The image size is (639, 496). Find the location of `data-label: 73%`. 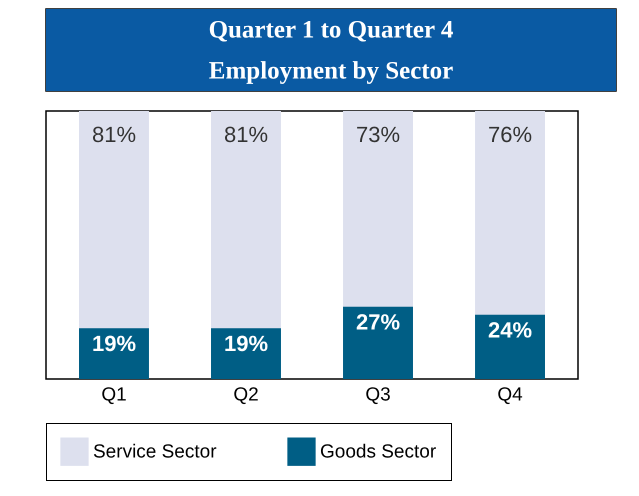

data-label: 73% is located at coordinates (378, 134).